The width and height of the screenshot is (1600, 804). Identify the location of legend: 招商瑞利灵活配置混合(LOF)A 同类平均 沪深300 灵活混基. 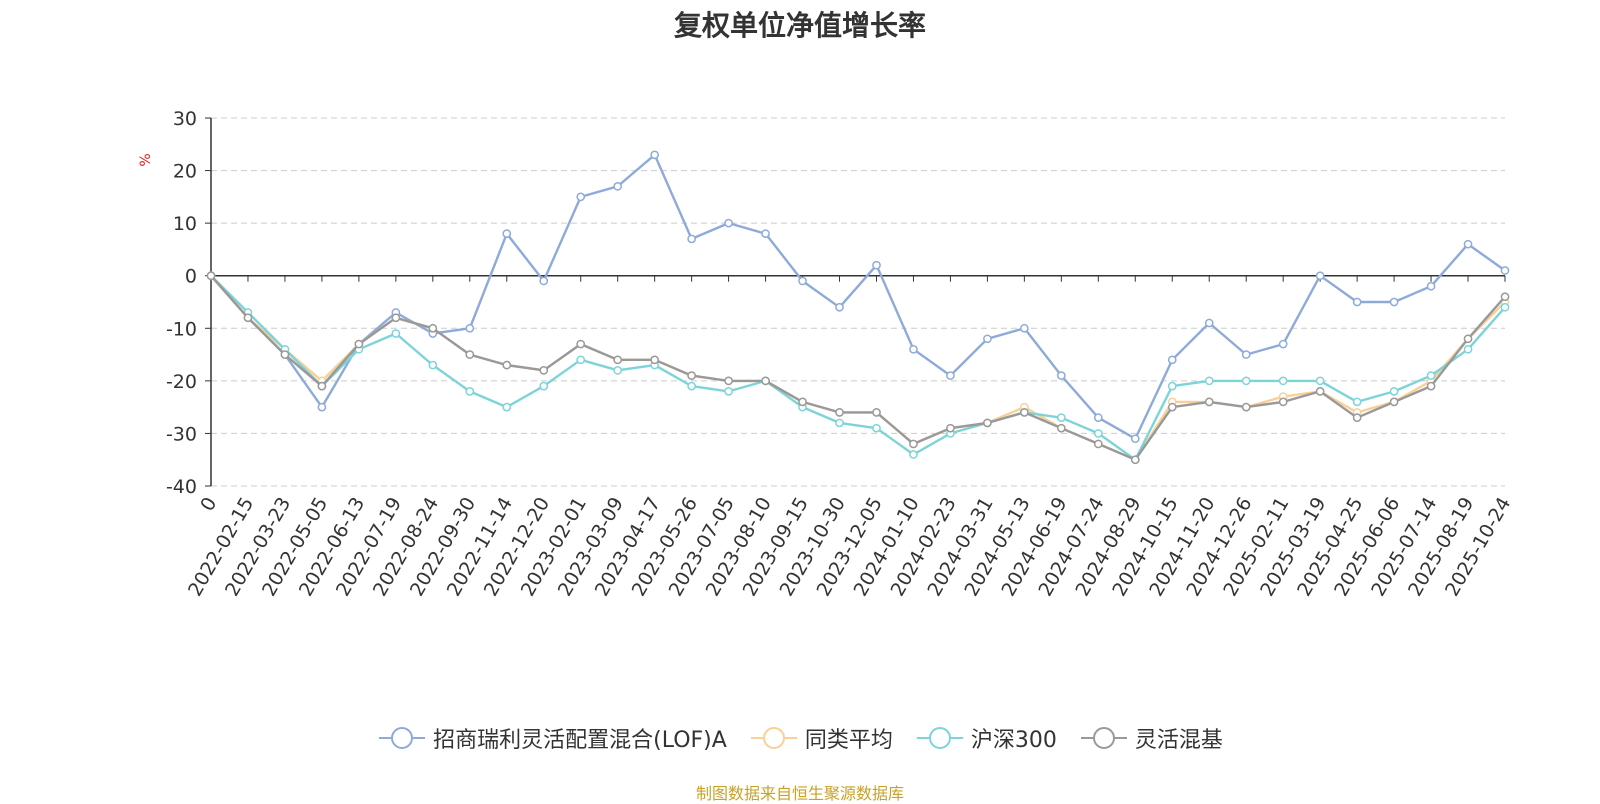
(800, 738).